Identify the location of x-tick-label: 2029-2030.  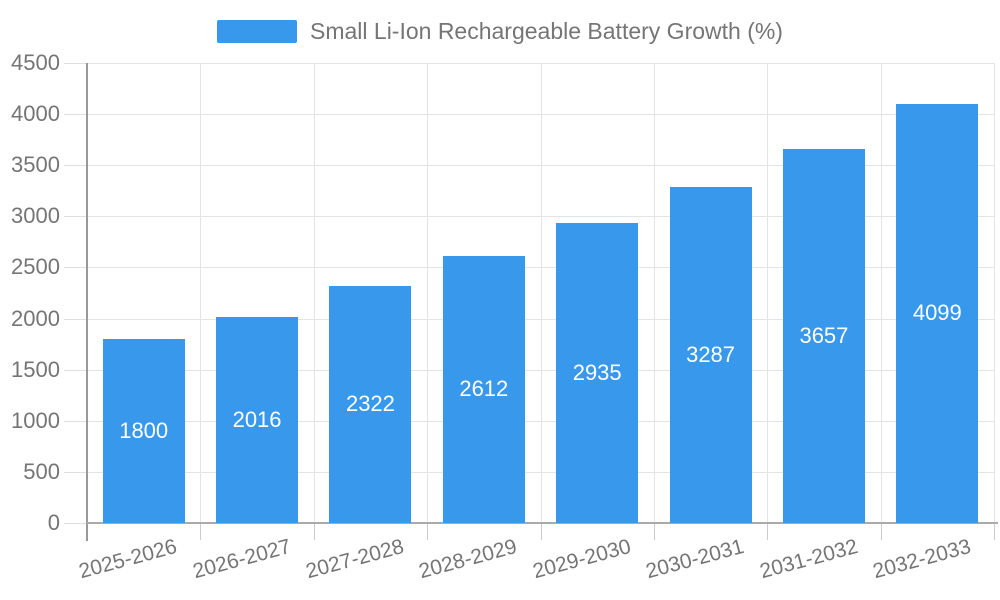
(582, 559).